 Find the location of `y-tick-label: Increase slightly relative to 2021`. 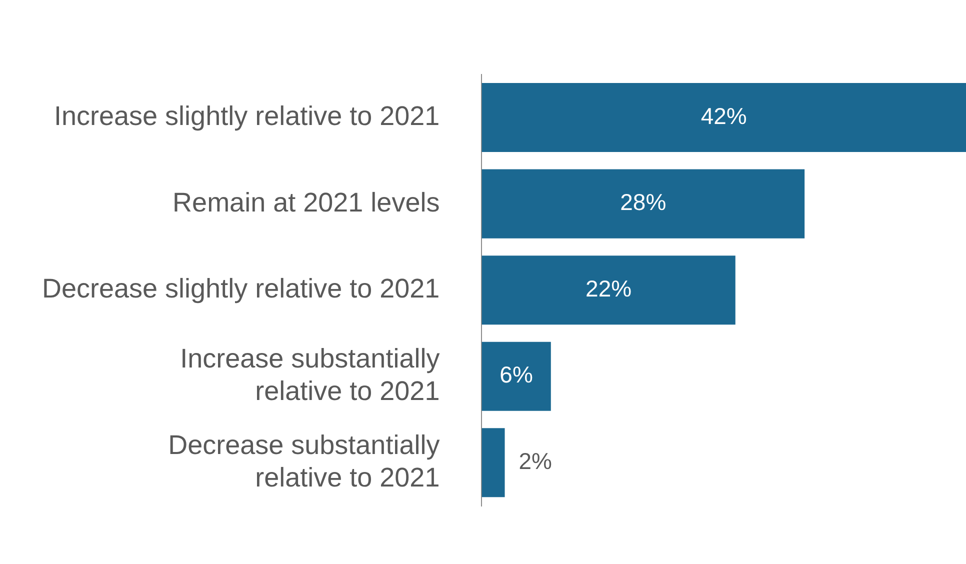

y-tick-label: Increase slightly relative to 2021 is located at coordinates (247, 115).